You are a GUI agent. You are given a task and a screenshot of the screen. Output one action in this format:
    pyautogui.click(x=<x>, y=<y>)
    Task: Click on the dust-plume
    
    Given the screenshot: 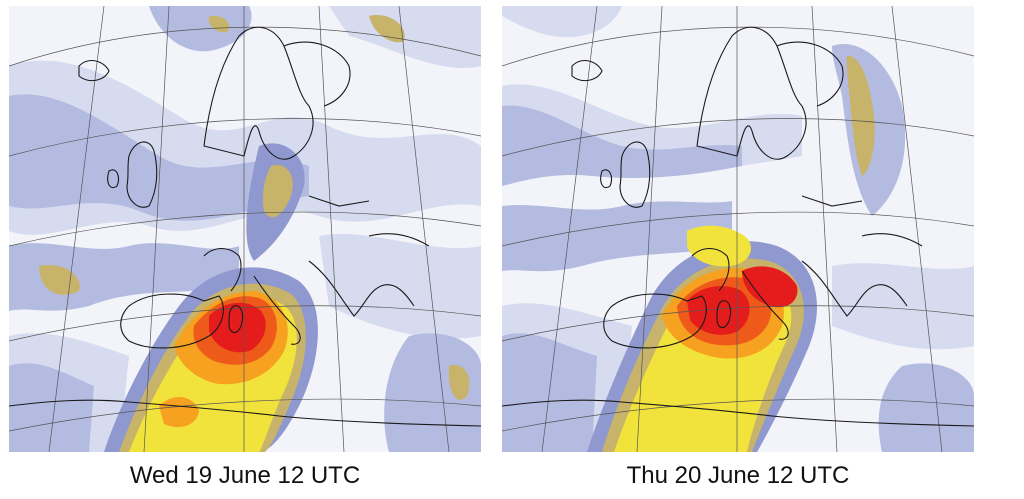 What is the action you would take?
    pyautogui.click(x=211, y=359)
    